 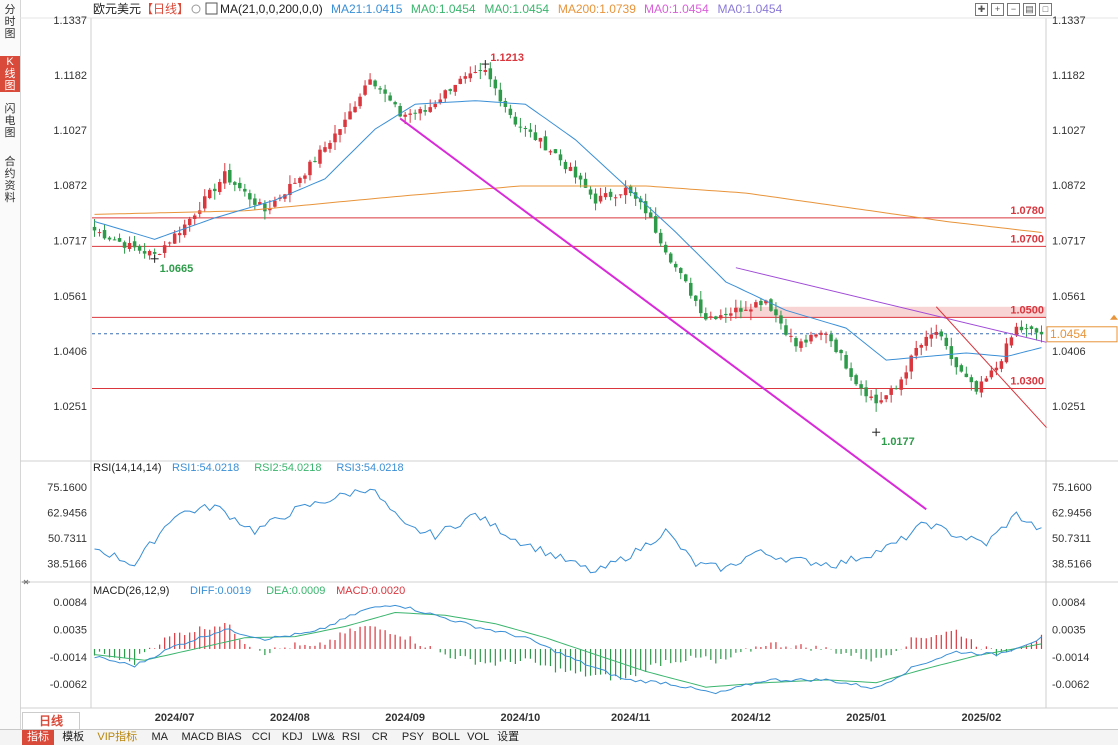 What do you see at coordinates (38, 737) in the screenshot?
I see `indicator-tab--0: 指标` at bounding box center [38, 737].